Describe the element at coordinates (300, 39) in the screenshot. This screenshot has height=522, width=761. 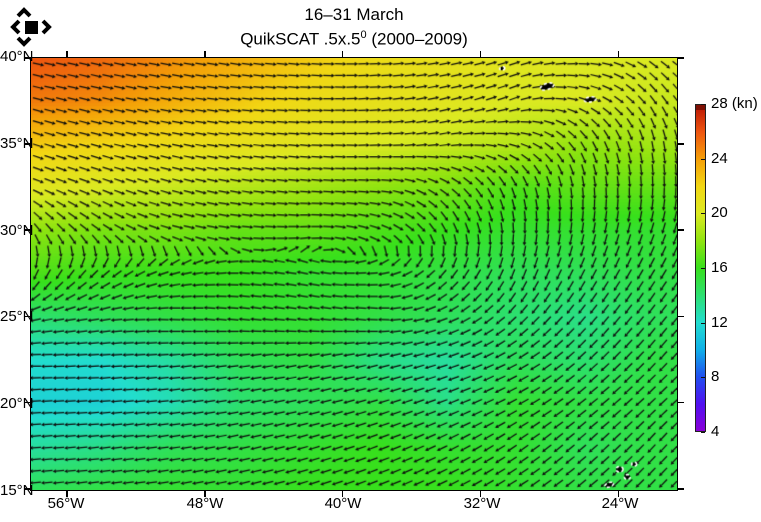
I see `subtitle-prefix: QuikSCAT .5x.5` at that location.